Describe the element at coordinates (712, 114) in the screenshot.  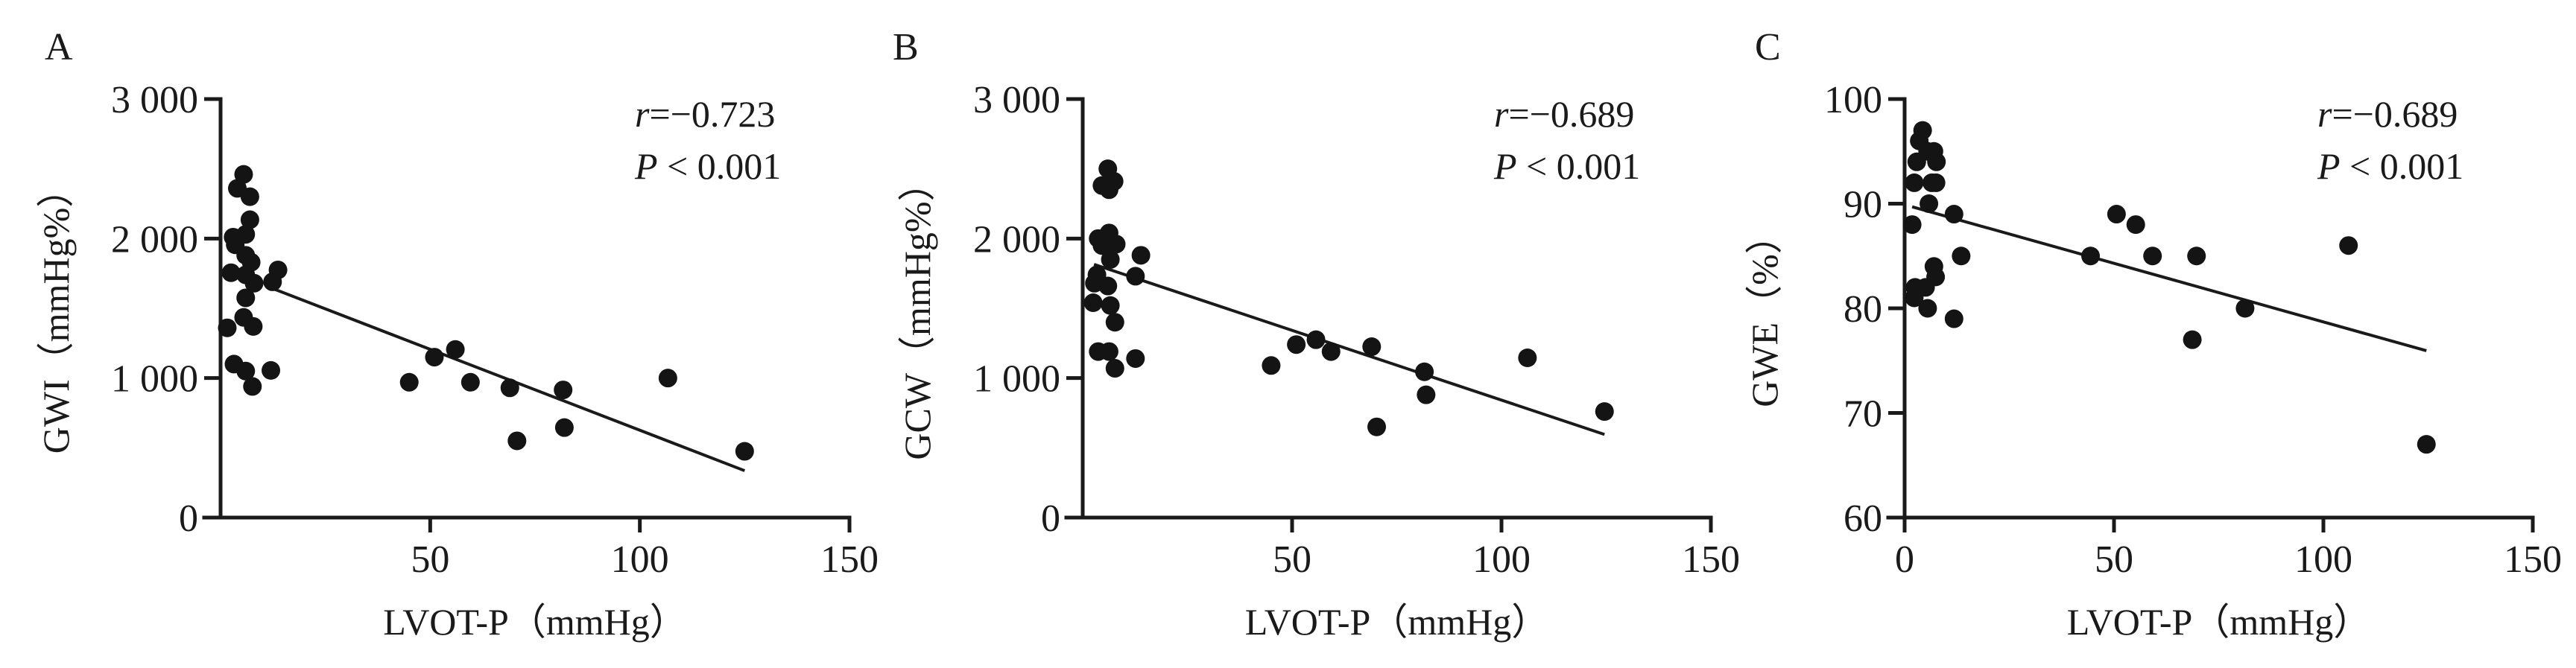
I see `r-value: =−0.723` at that location.